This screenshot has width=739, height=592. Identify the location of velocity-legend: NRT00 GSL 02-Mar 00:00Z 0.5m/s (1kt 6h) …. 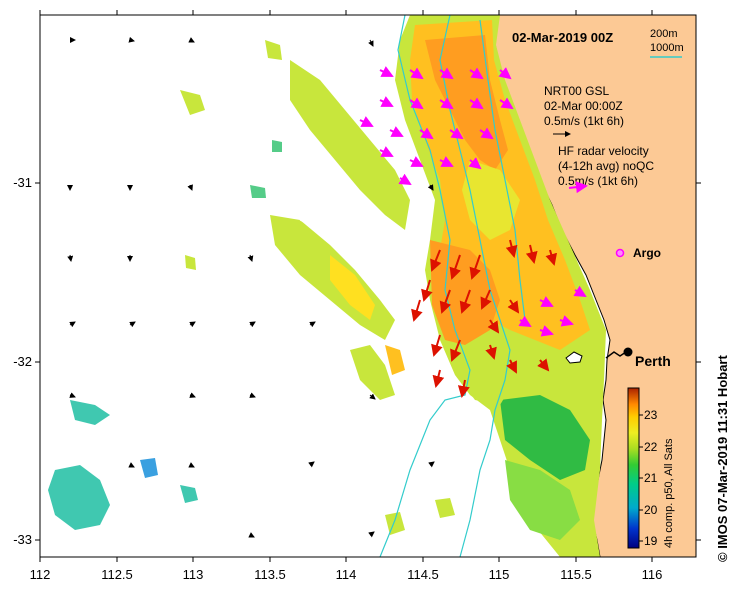
(599, 139).